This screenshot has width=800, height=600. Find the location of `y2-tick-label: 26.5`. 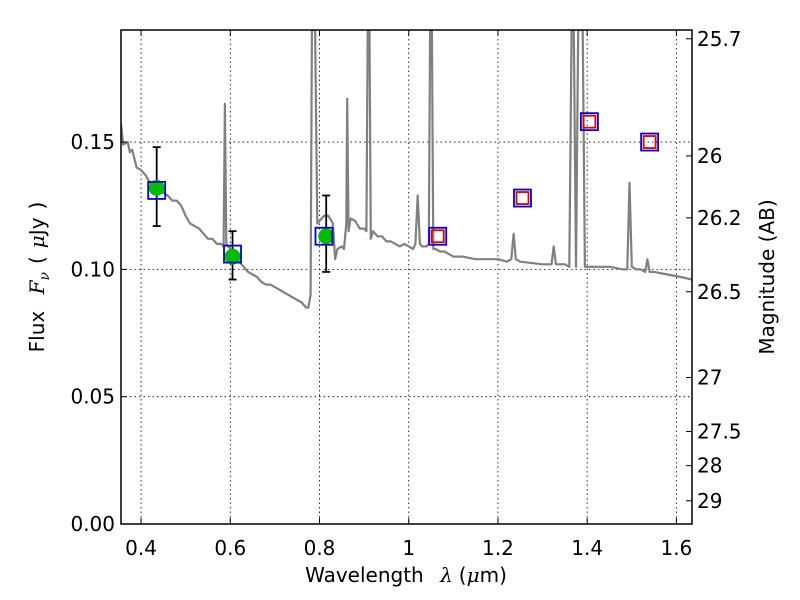

y2-tick-label: 26.5 is located at coordinates (719, 292).